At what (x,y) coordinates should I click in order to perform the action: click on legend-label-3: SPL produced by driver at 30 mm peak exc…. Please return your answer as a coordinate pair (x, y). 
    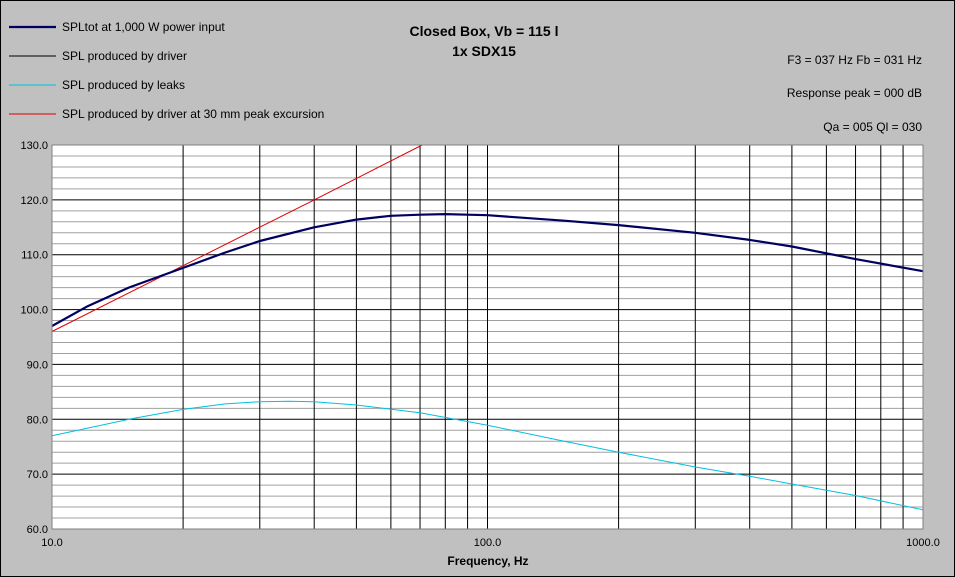
    Looking at the image, I should click on (193, 114).